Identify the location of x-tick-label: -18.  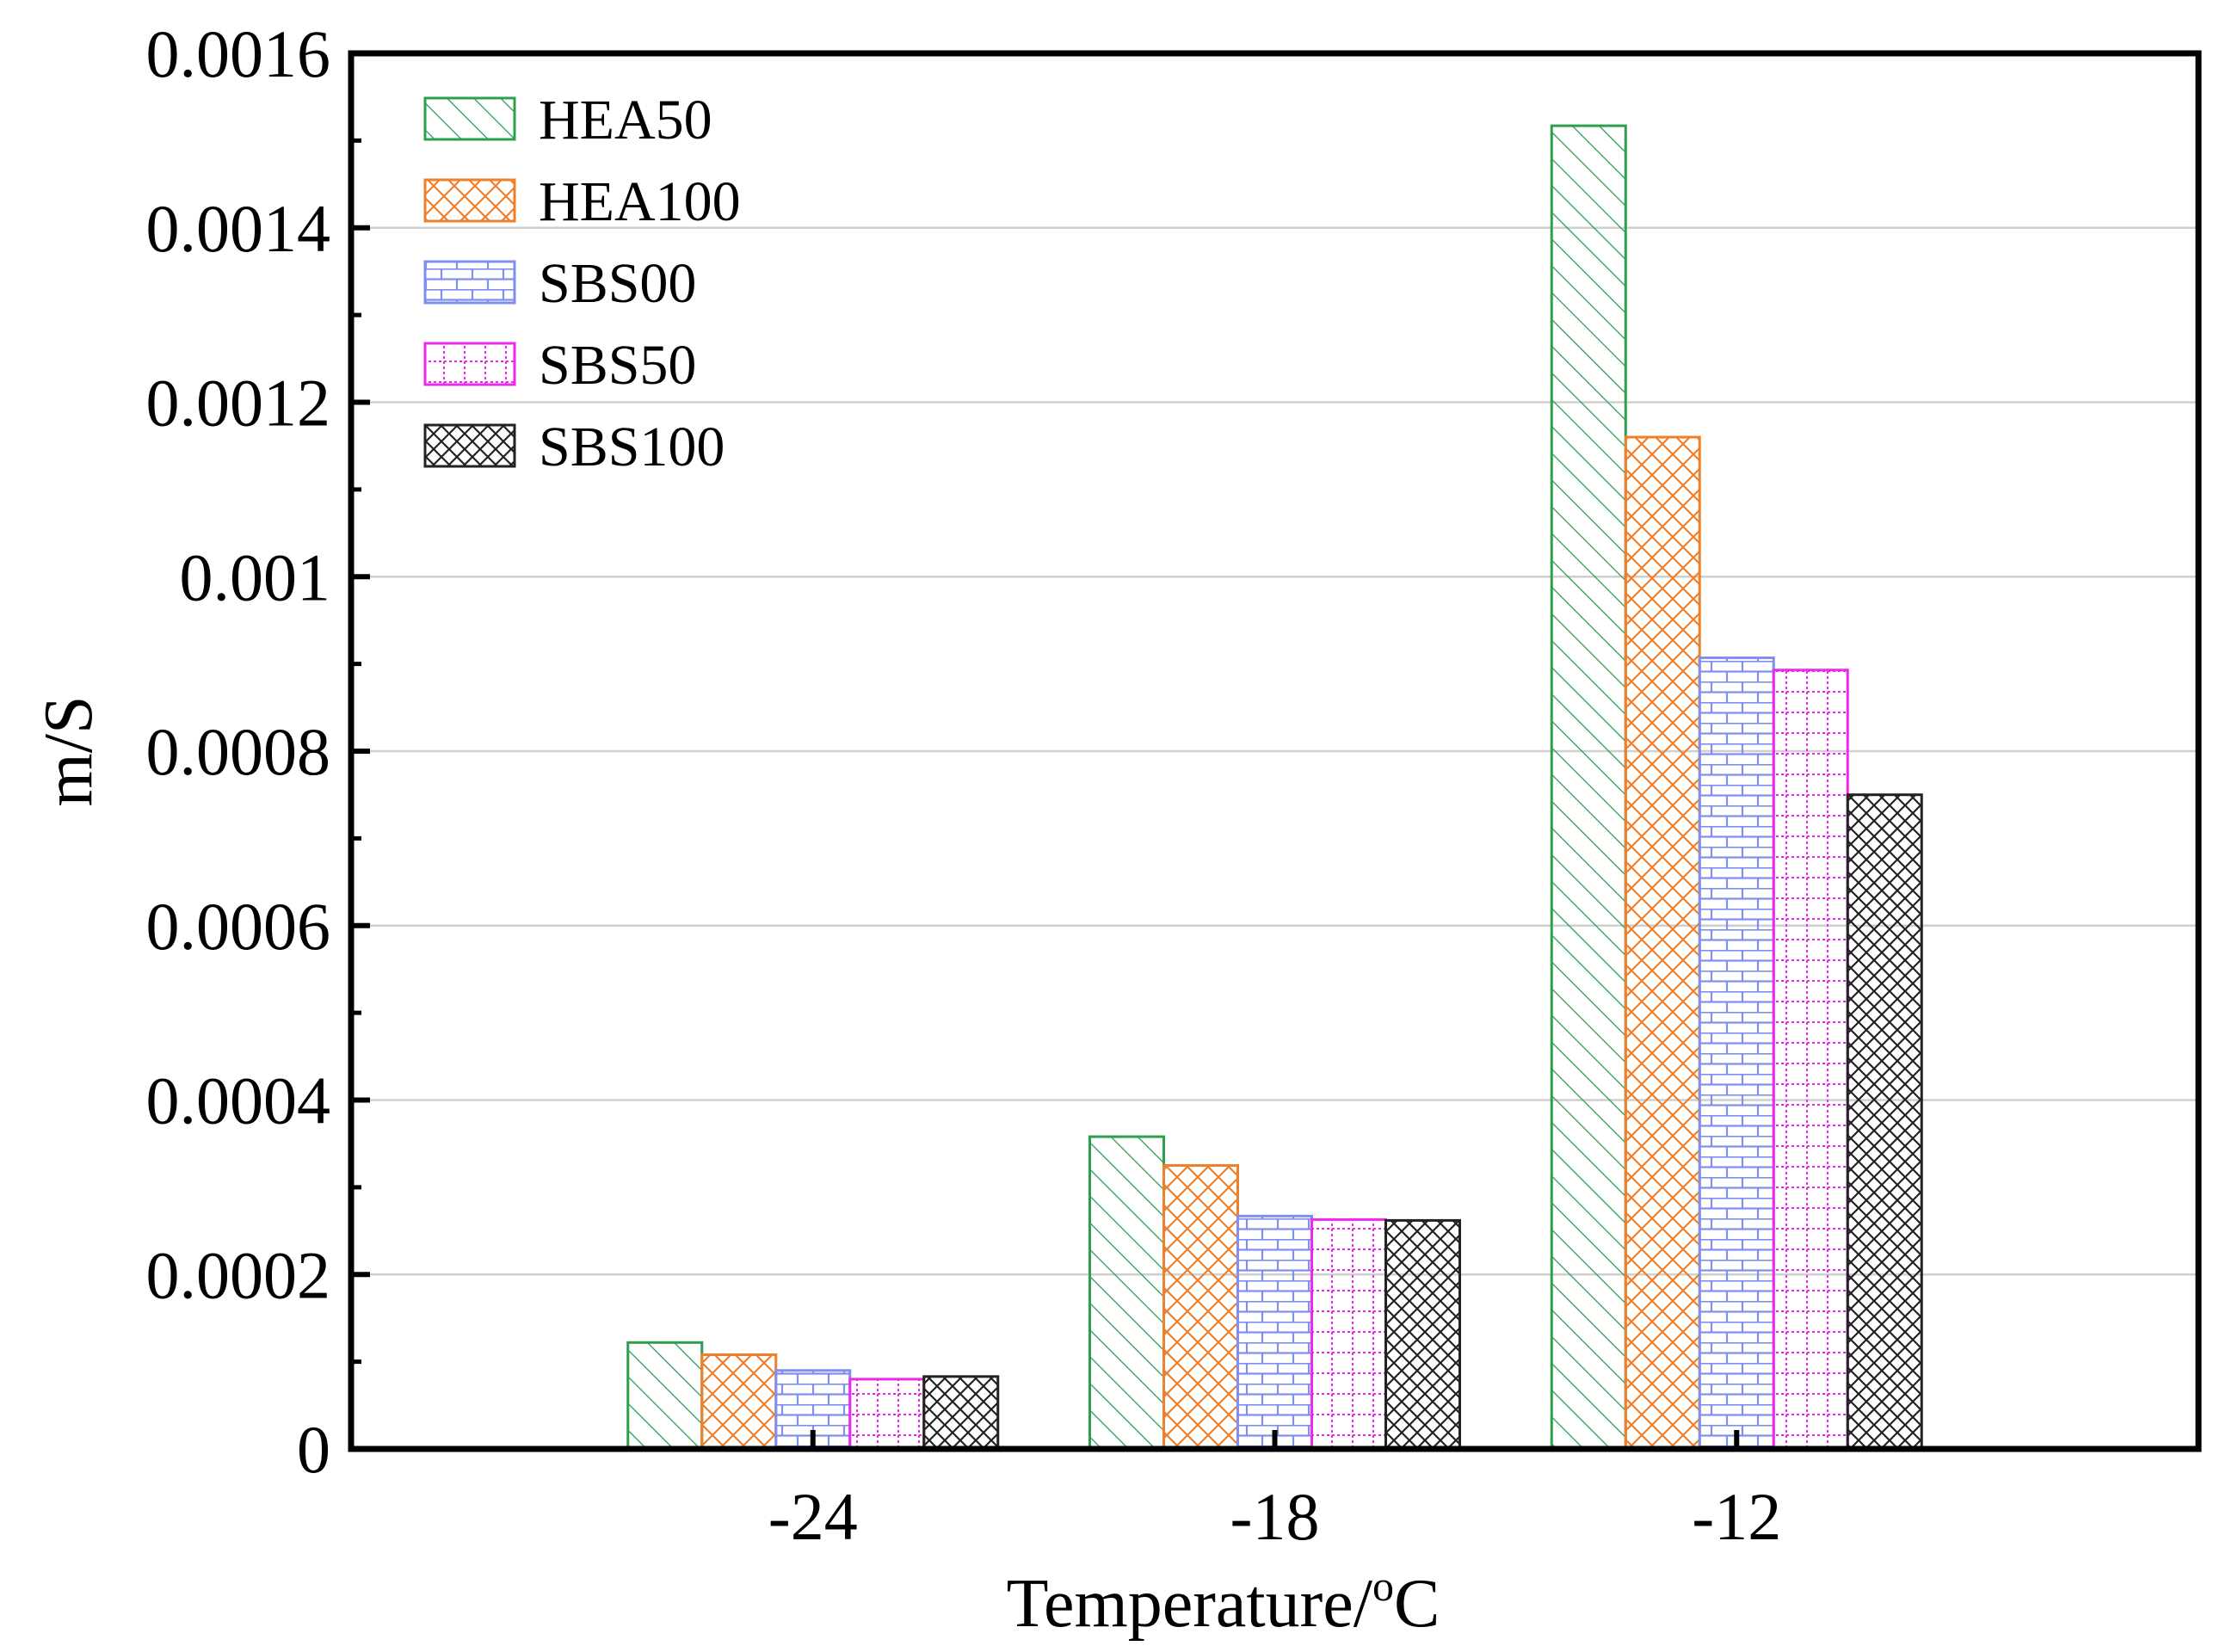
(1275, 1516).